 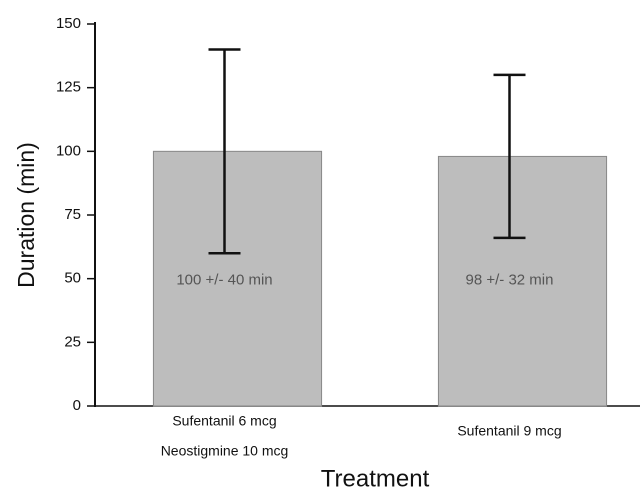 What do you see at coordinates (509, 431) in the screenshot?
I see `x-tick-label: Sufentanil 9 mcg` at bounding box center [509, 431].